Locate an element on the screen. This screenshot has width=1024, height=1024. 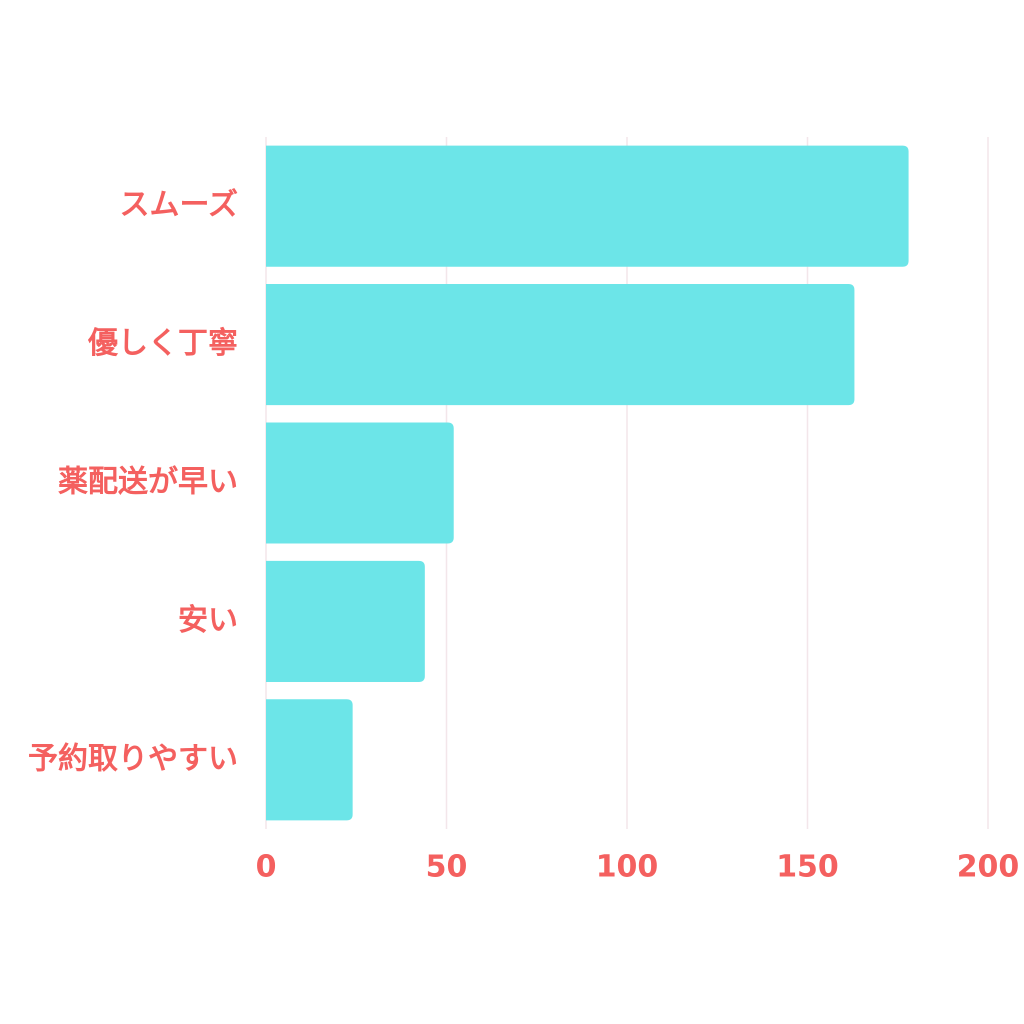
x-tick-label: 100 is located at coordinates (627, 867).